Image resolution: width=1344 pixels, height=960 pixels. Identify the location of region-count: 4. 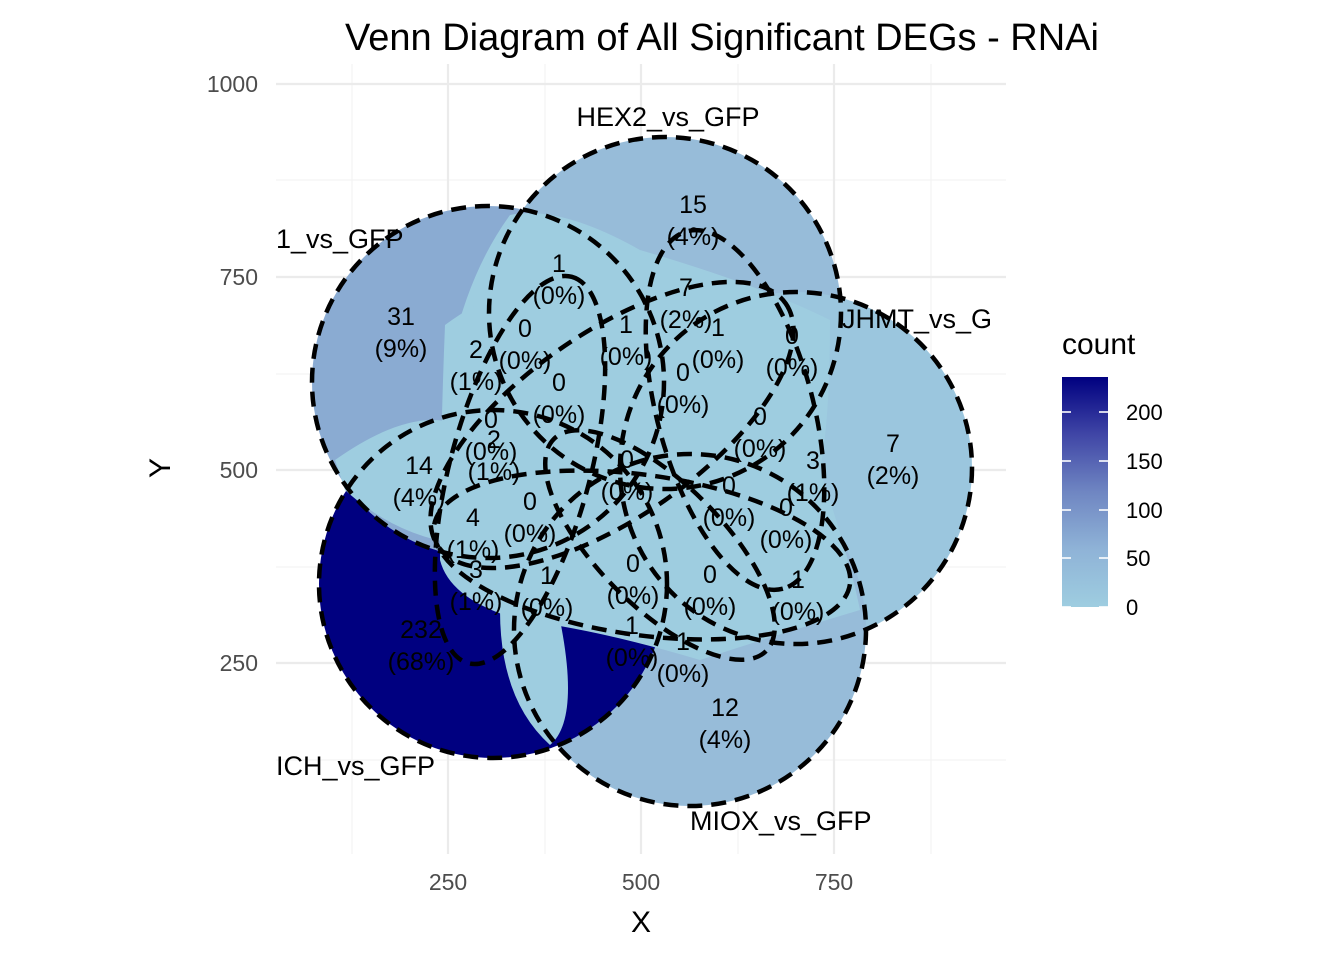
(473, 518).